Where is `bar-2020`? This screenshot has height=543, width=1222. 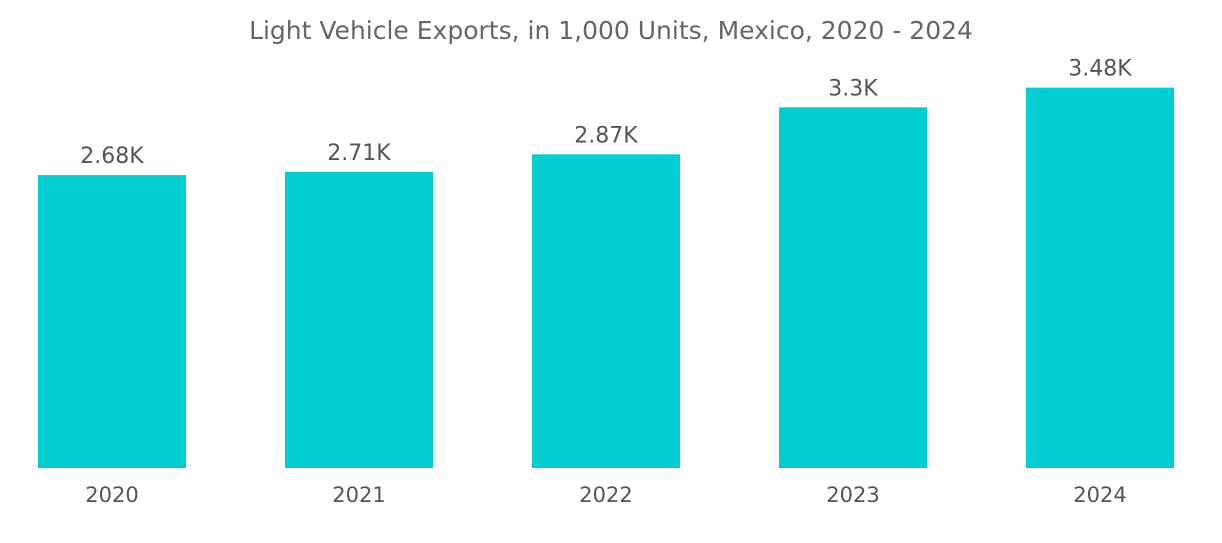 bar-2020 is located at coordinates (112, 321).